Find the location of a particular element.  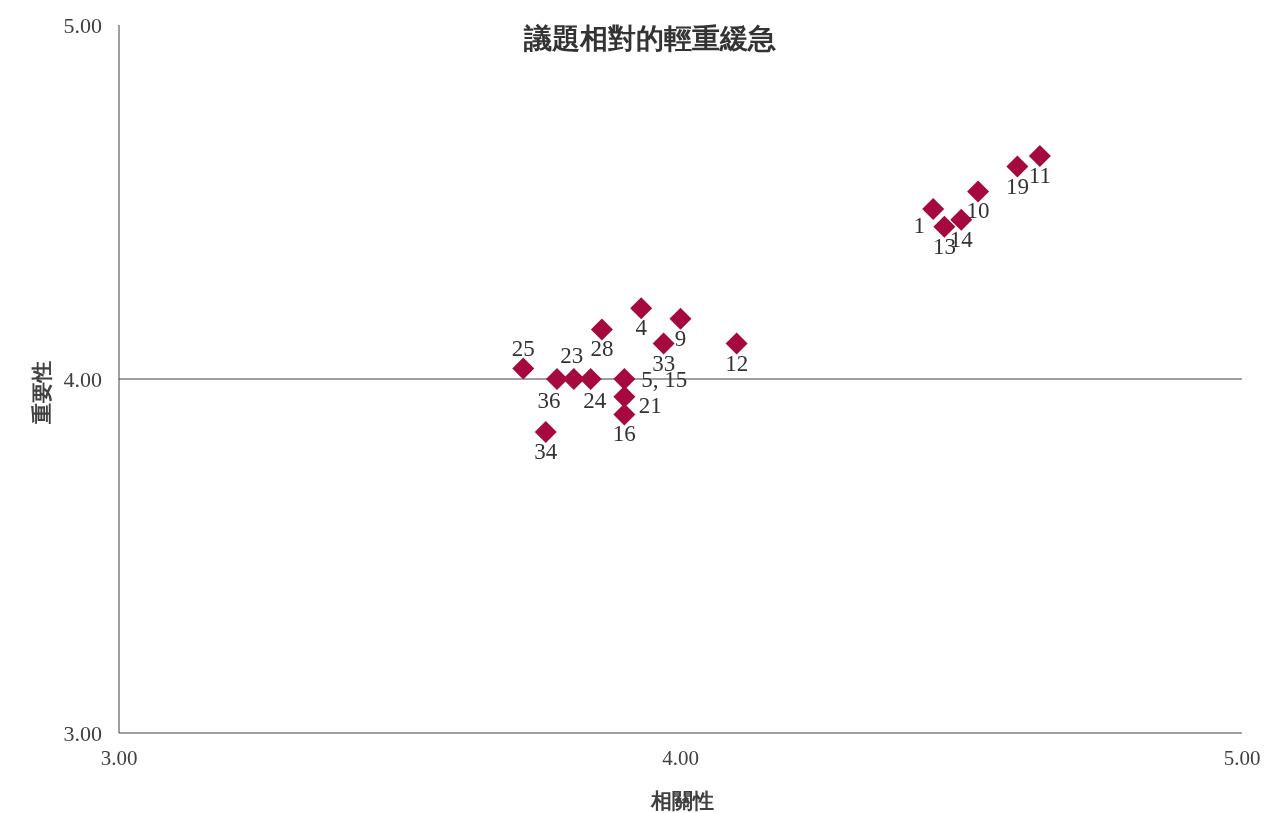

annotation: 10 is located at coordinates (978, 211).